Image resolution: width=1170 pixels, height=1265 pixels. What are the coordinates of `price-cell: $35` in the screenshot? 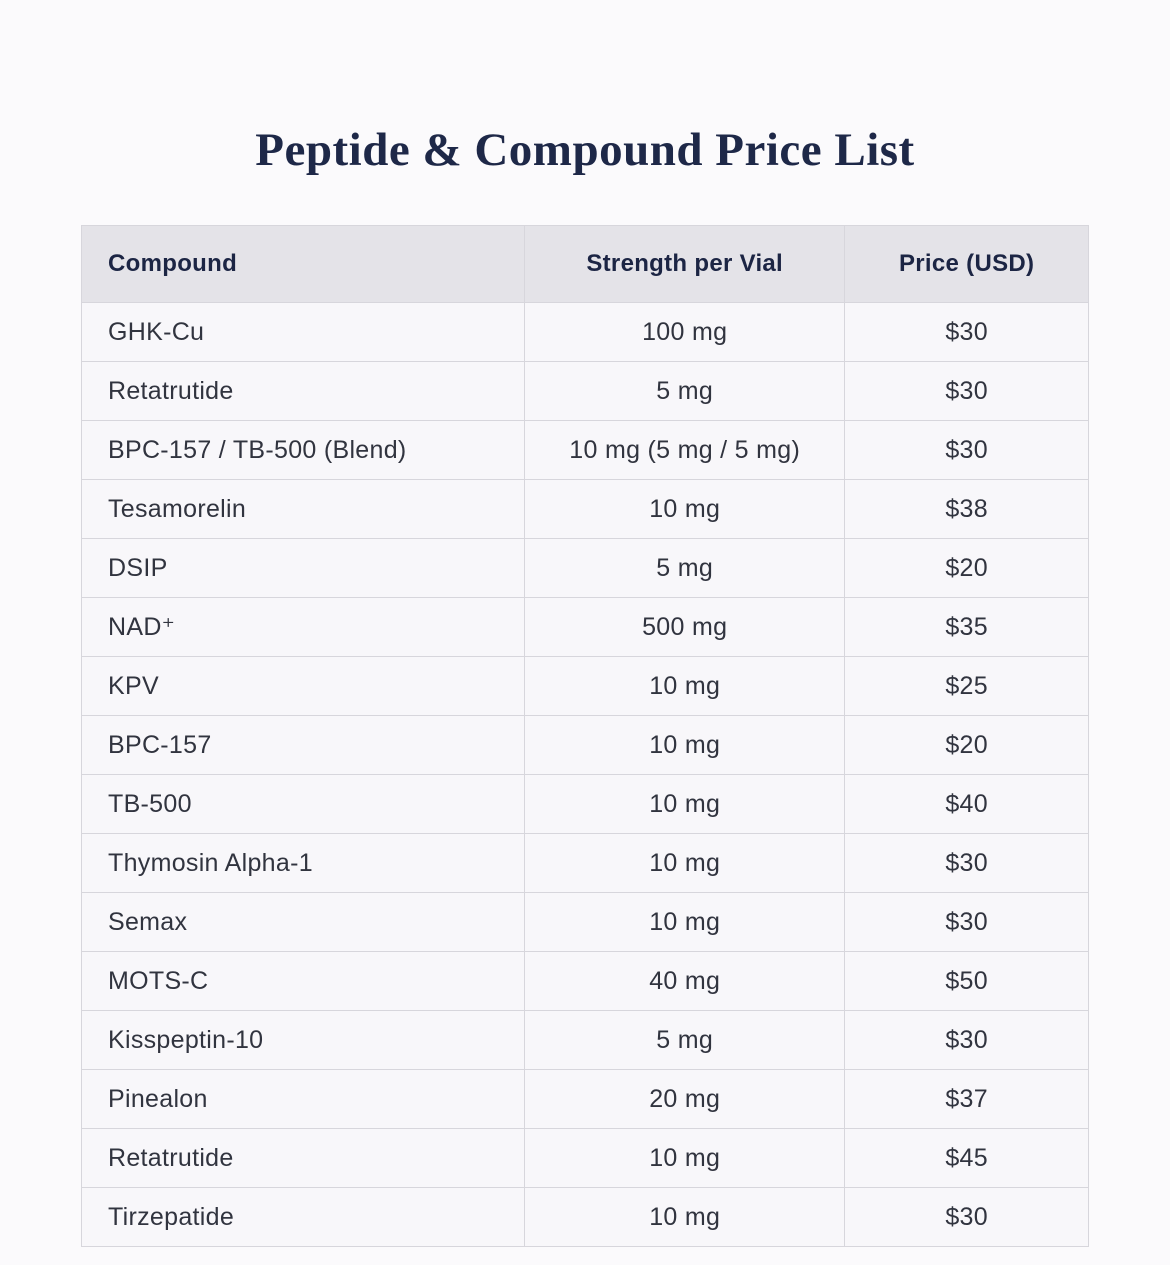 It's located at (966, 627).